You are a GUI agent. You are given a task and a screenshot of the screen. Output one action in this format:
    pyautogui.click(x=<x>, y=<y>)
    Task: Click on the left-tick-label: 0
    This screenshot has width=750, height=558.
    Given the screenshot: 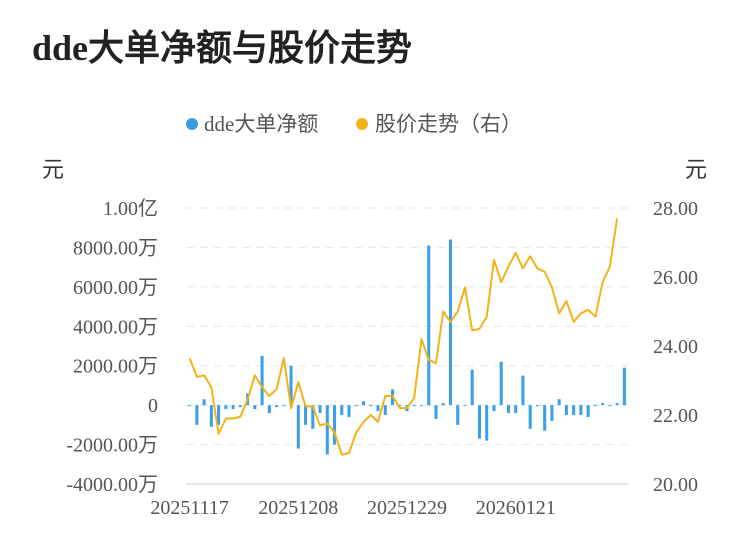 What is the action you would take?
    pyautogui.click(x=153, y=406)
    